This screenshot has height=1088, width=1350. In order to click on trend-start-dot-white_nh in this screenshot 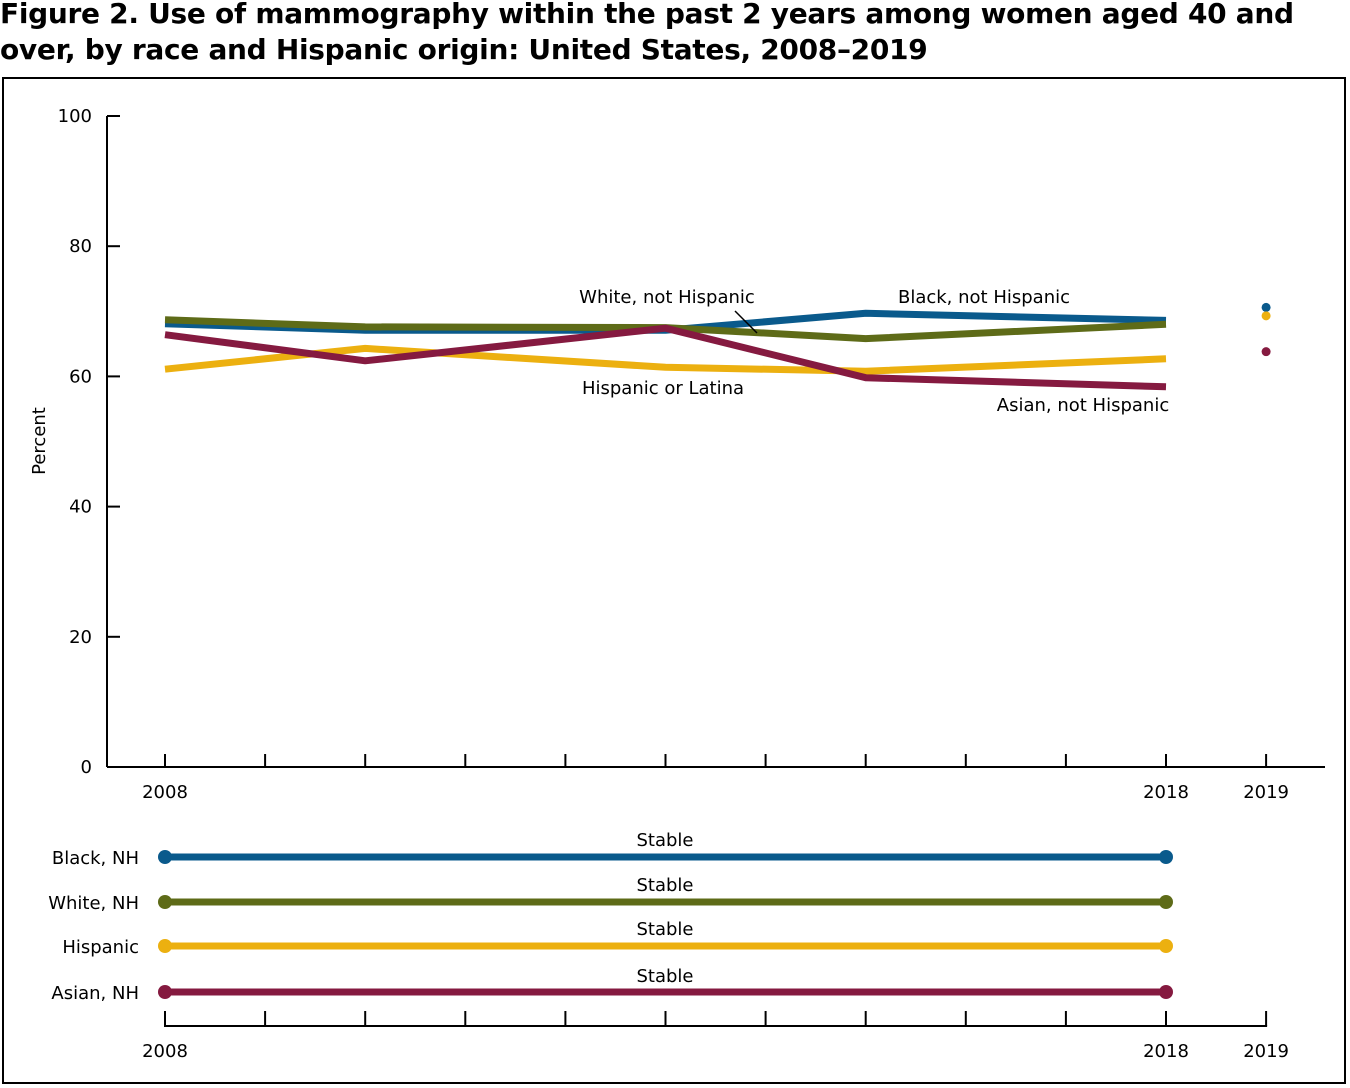, I will do `click(165, 902)`.